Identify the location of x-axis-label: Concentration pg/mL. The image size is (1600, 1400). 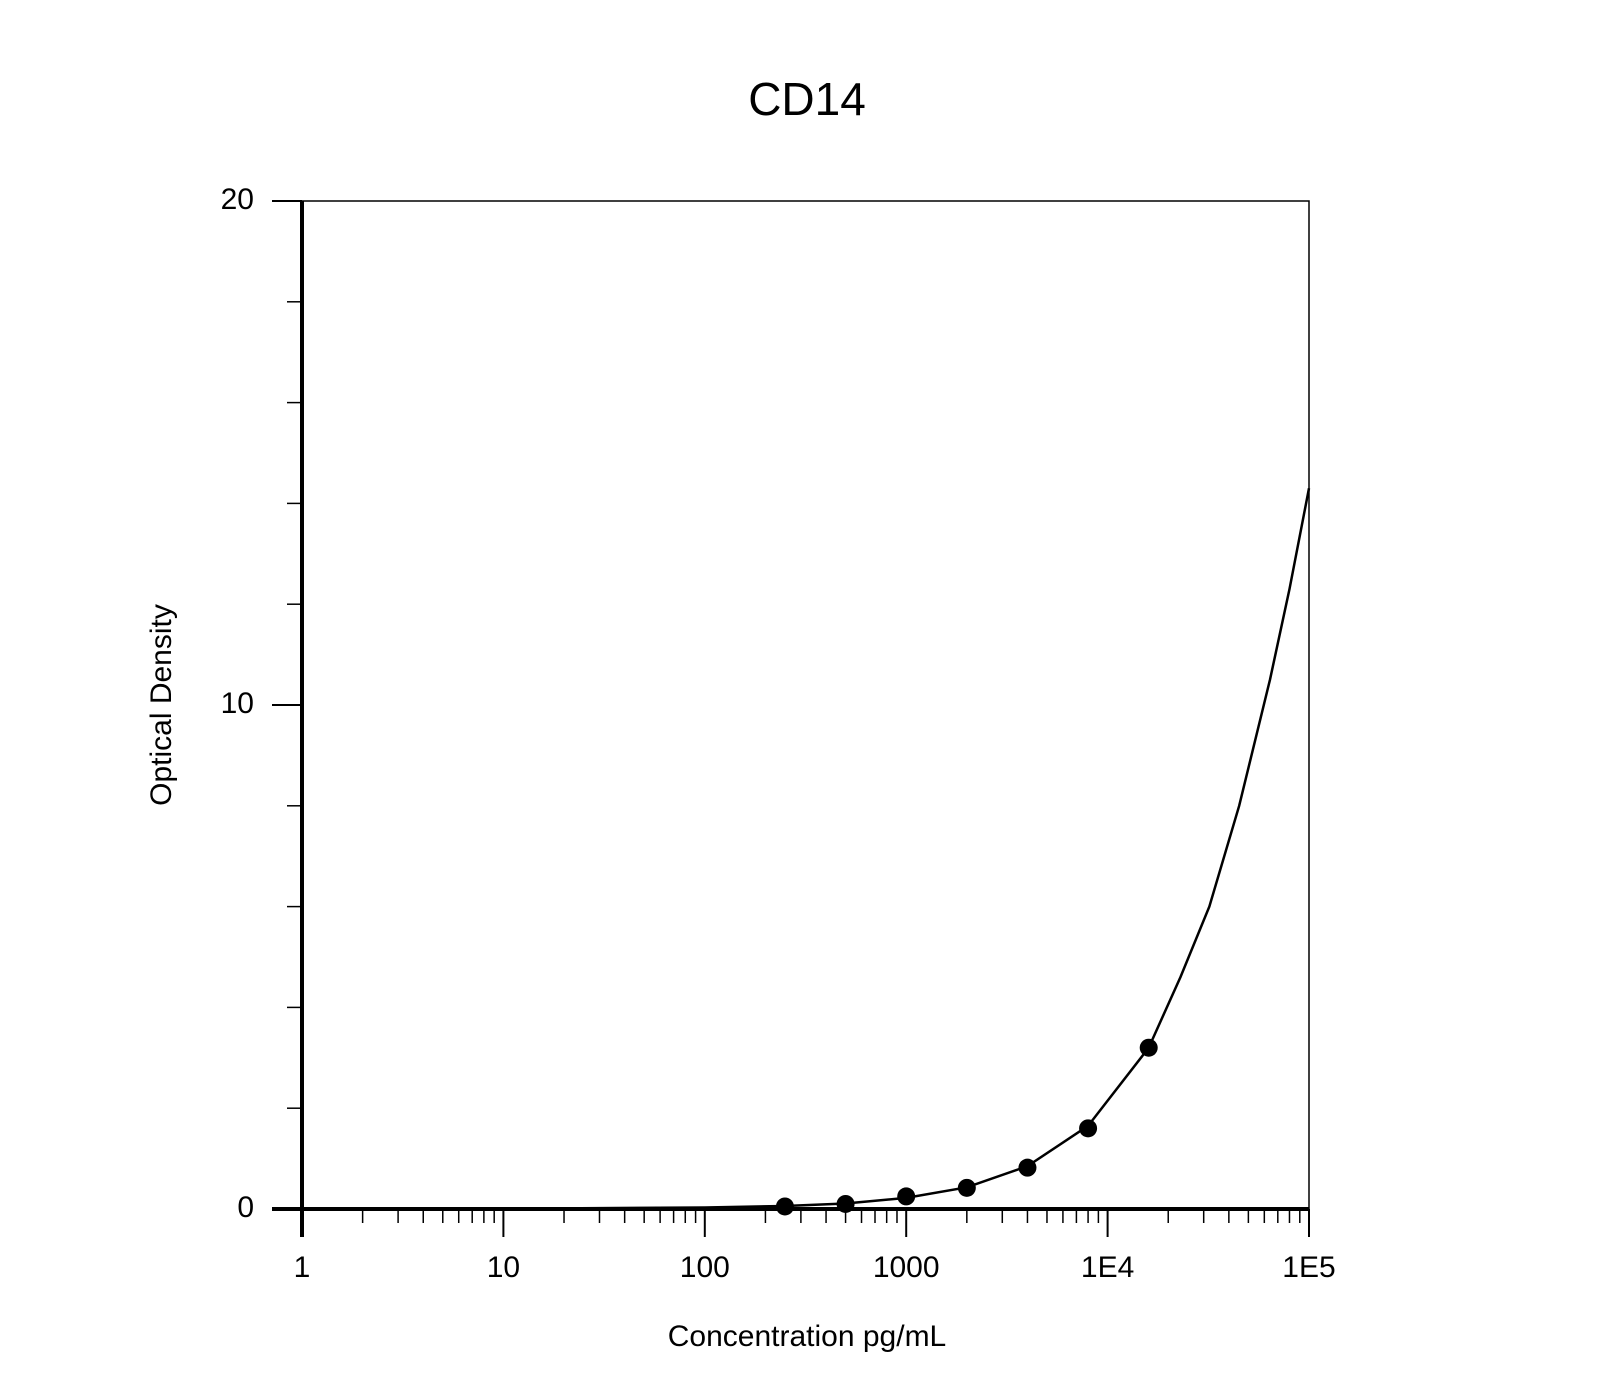
(807, 1336).